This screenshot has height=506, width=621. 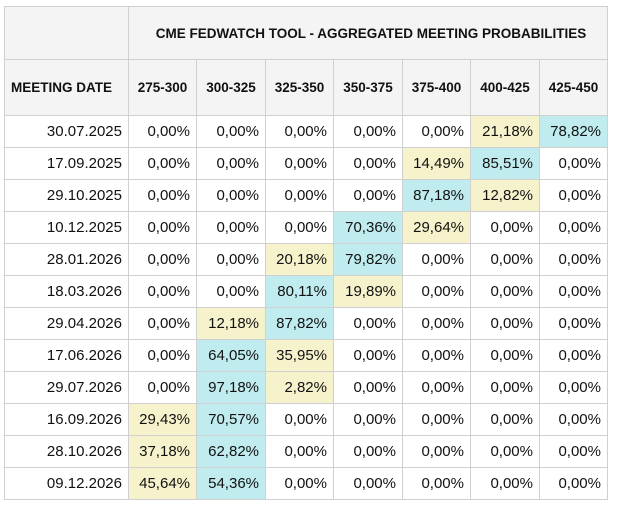 What do you see at coordinates (436, 163) in the screenshot?
I see `probability-cell: 14,49%` at bounding box center [436, 163].